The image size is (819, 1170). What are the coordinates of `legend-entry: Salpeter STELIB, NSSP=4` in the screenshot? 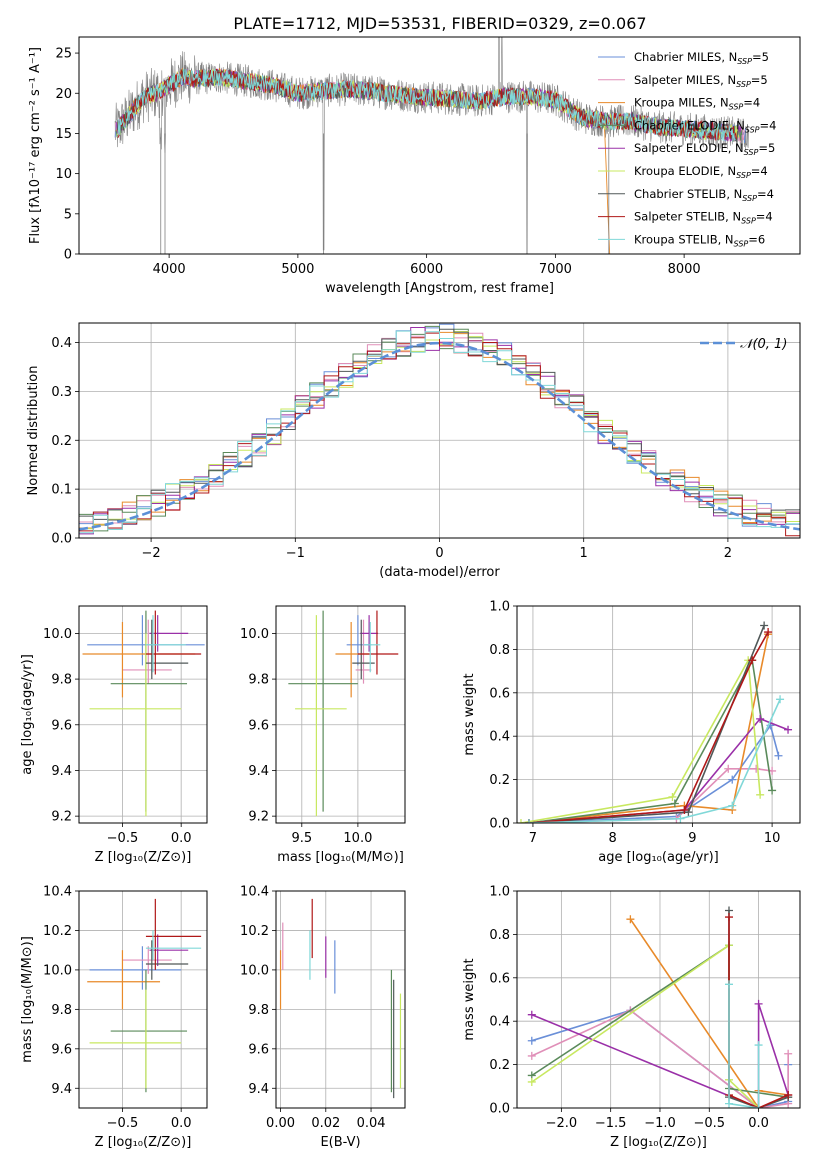 It's located at (703, 218).